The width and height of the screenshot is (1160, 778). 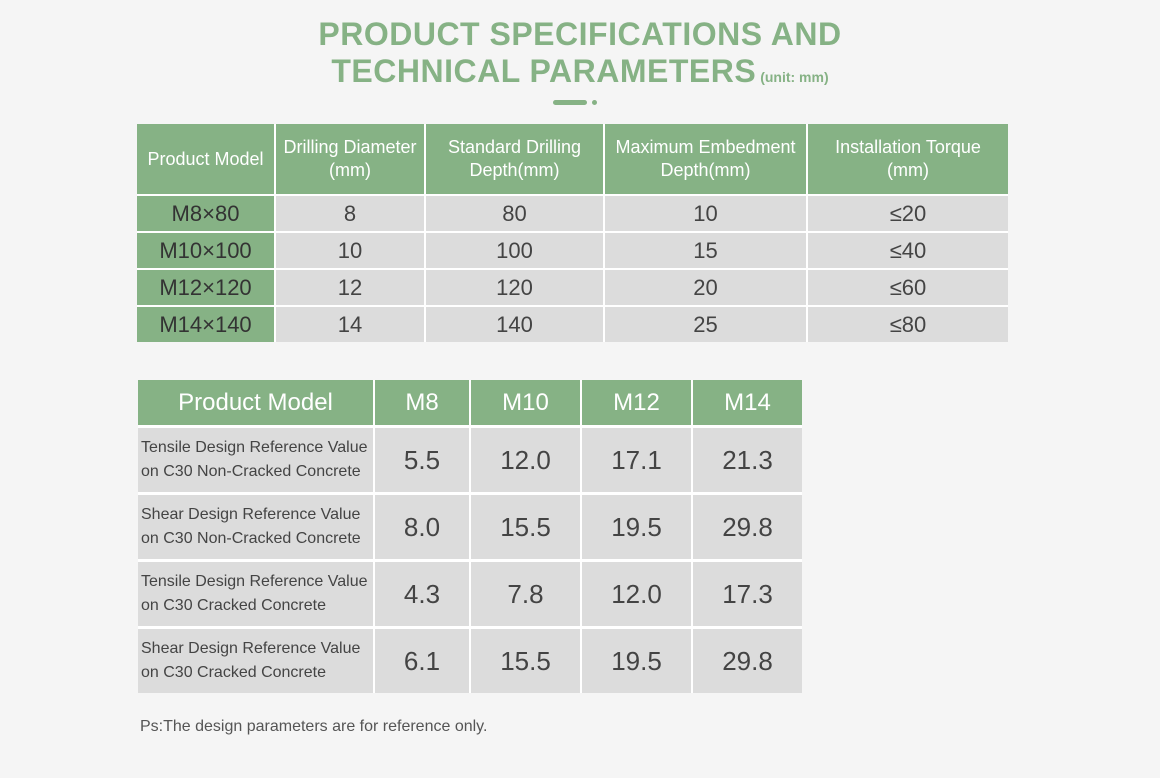 I want to click on model-cell: M10×100, so click(x=206, y=251).